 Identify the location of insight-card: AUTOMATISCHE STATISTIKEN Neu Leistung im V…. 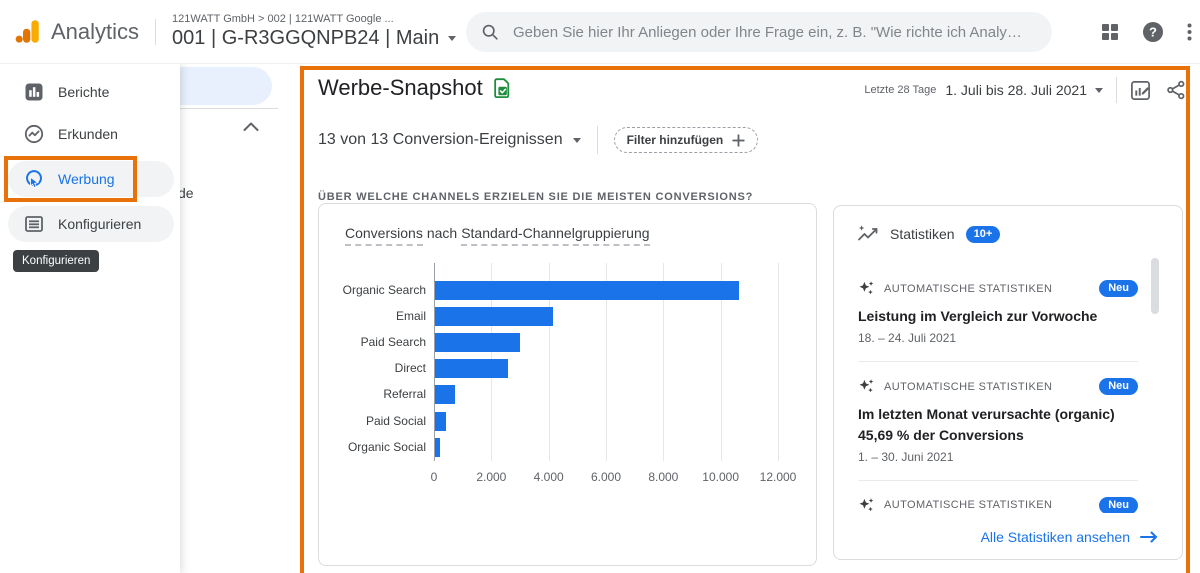
(998, 312).